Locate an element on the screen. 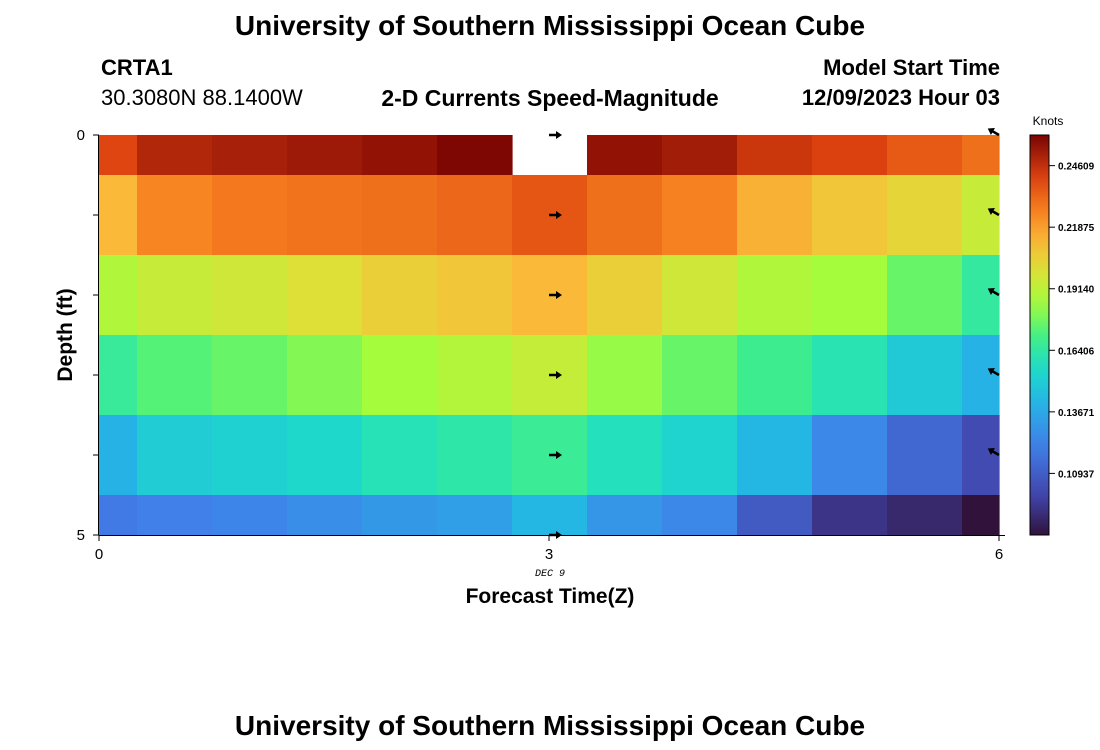 The height and width of the screenshot is (750, 1100). colorbar-tick-label: 0.21875 is located at coordinates (1076, 228).